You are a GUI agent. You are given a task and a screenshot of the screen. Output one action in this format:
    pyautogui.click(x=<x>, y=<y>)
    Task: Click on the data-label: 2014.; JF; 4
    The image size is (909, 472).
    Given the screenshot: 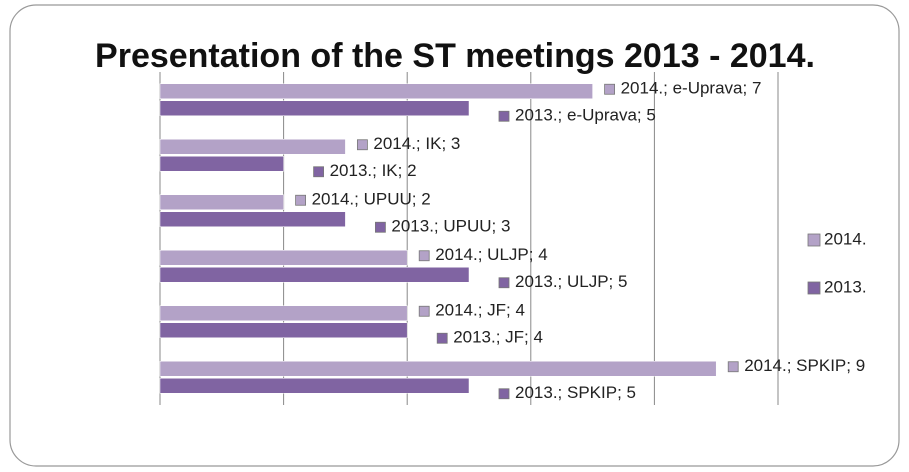 What is the action you would take?
    pyautogui.click(x=480, y=310)
    